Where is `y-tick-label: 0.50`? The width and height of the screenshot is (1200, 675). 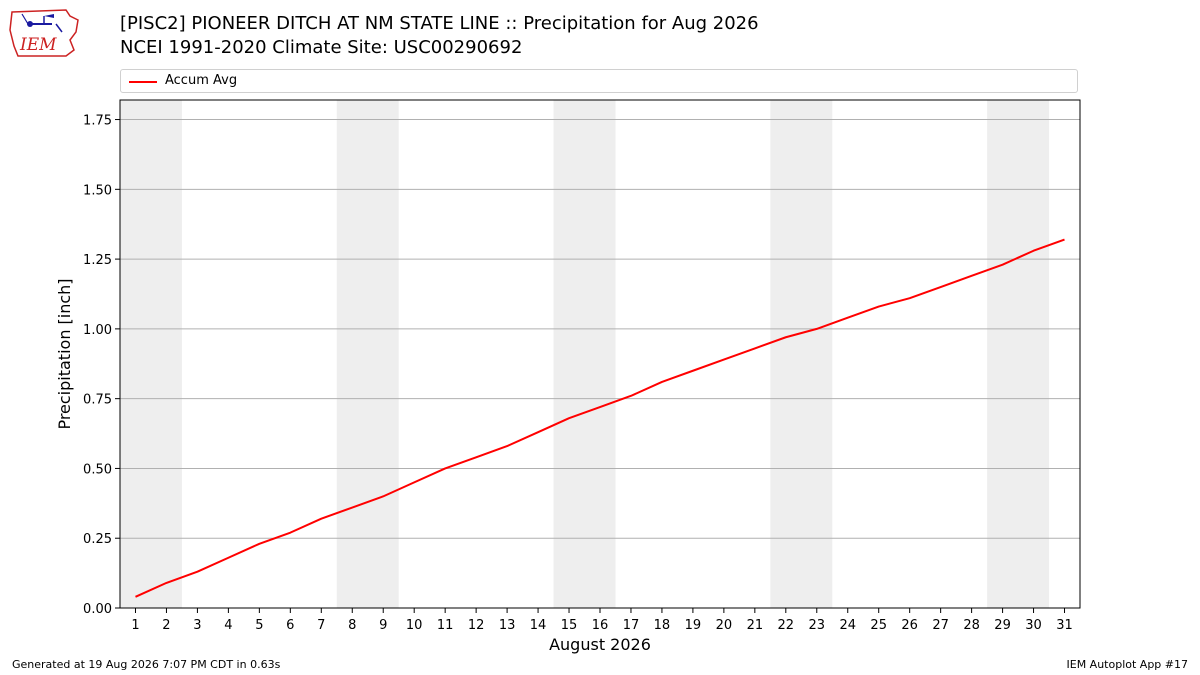 y-tick-label: 0.50 is located at coordinates (97, 469).